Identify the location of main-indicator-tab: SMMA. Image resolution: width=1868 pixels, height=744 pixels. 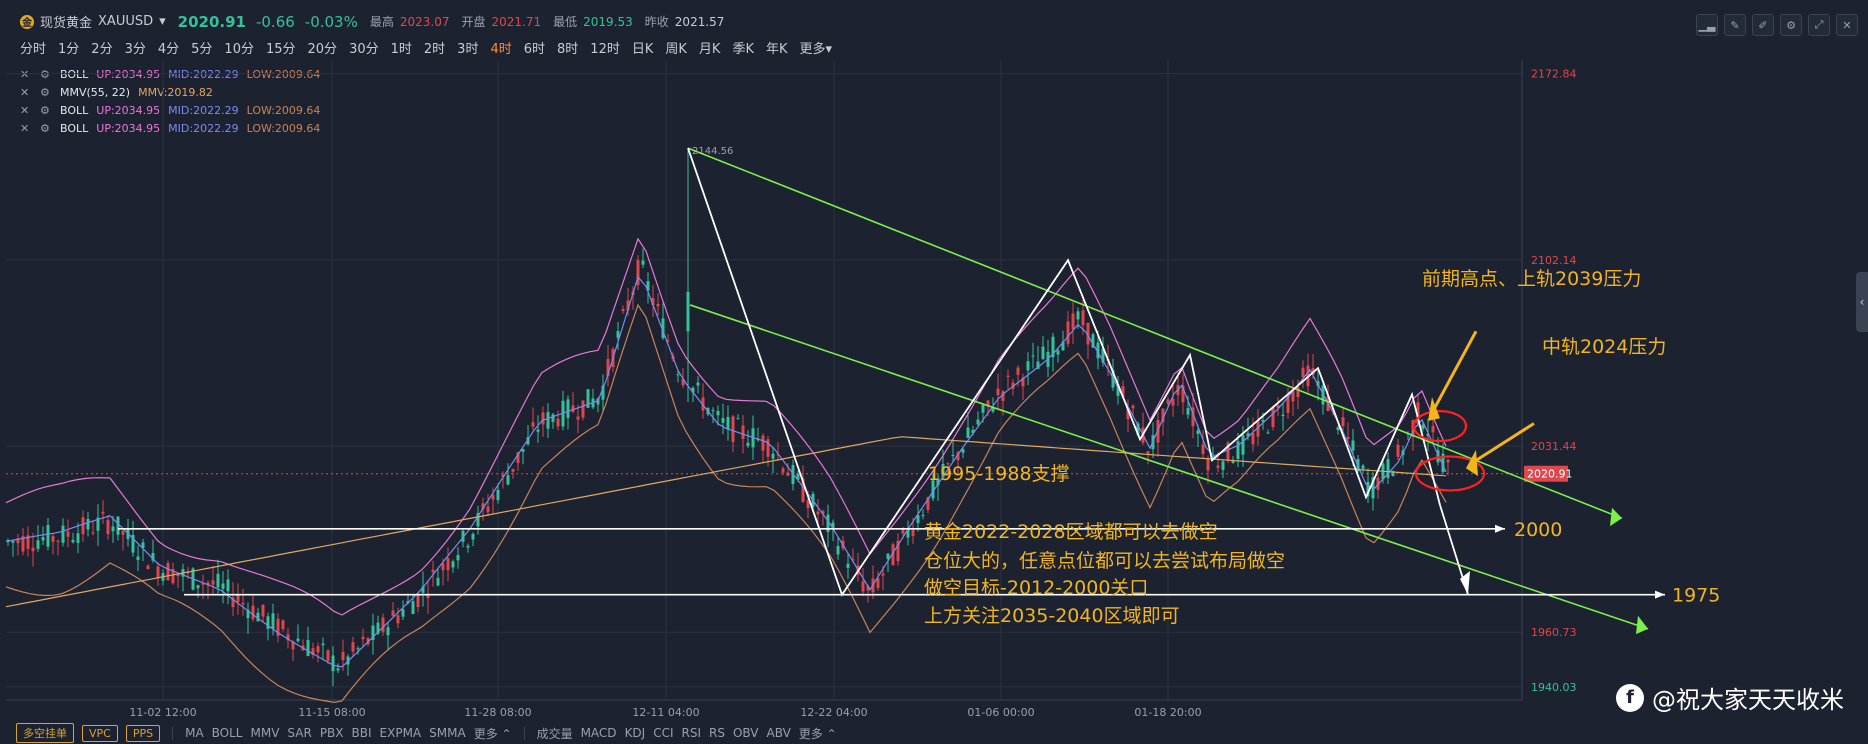
(447, 733).